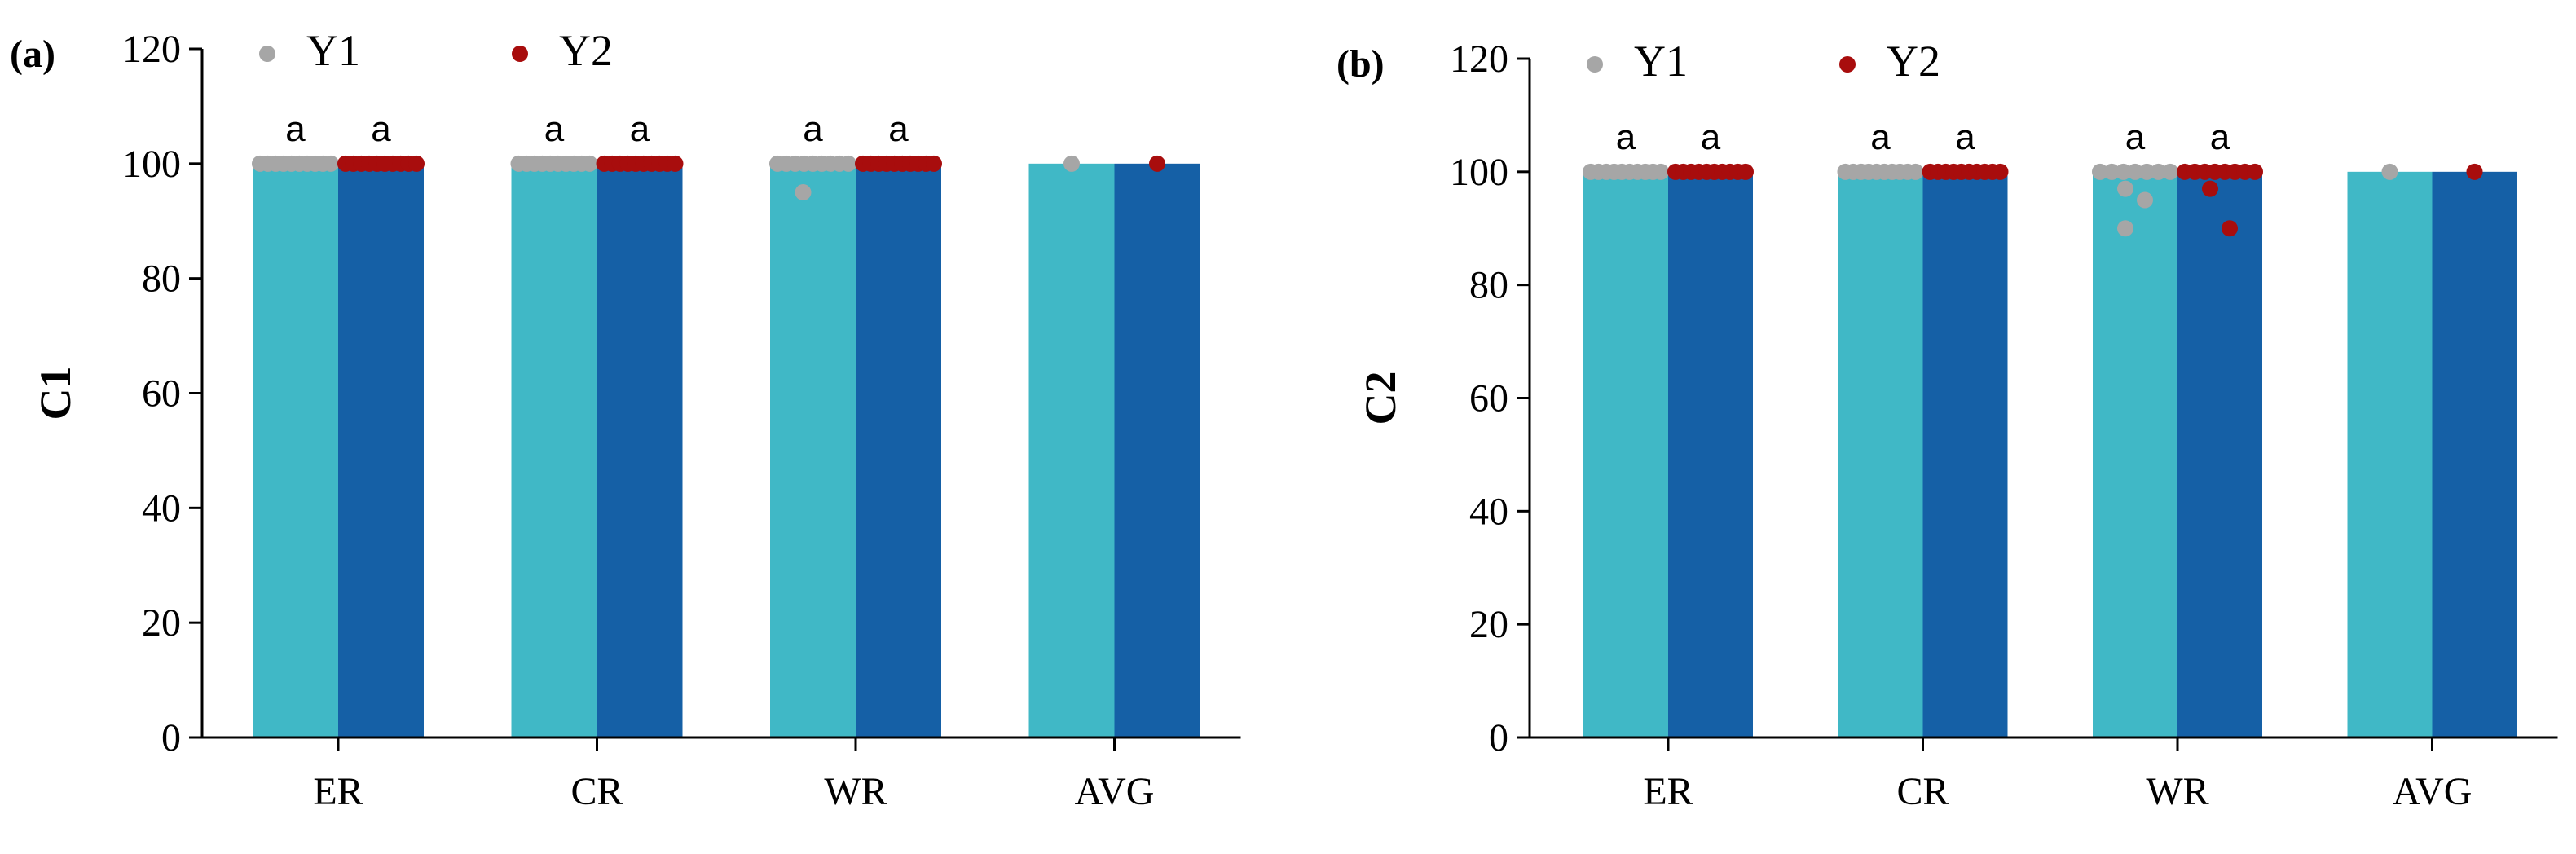 Image resolution: width=2576 pixels, height=854 pixels. What do you see at coordinates (1360, 64) in the screenshot?
I see `panel-label: (b)` at bounding box center [1360, 64].